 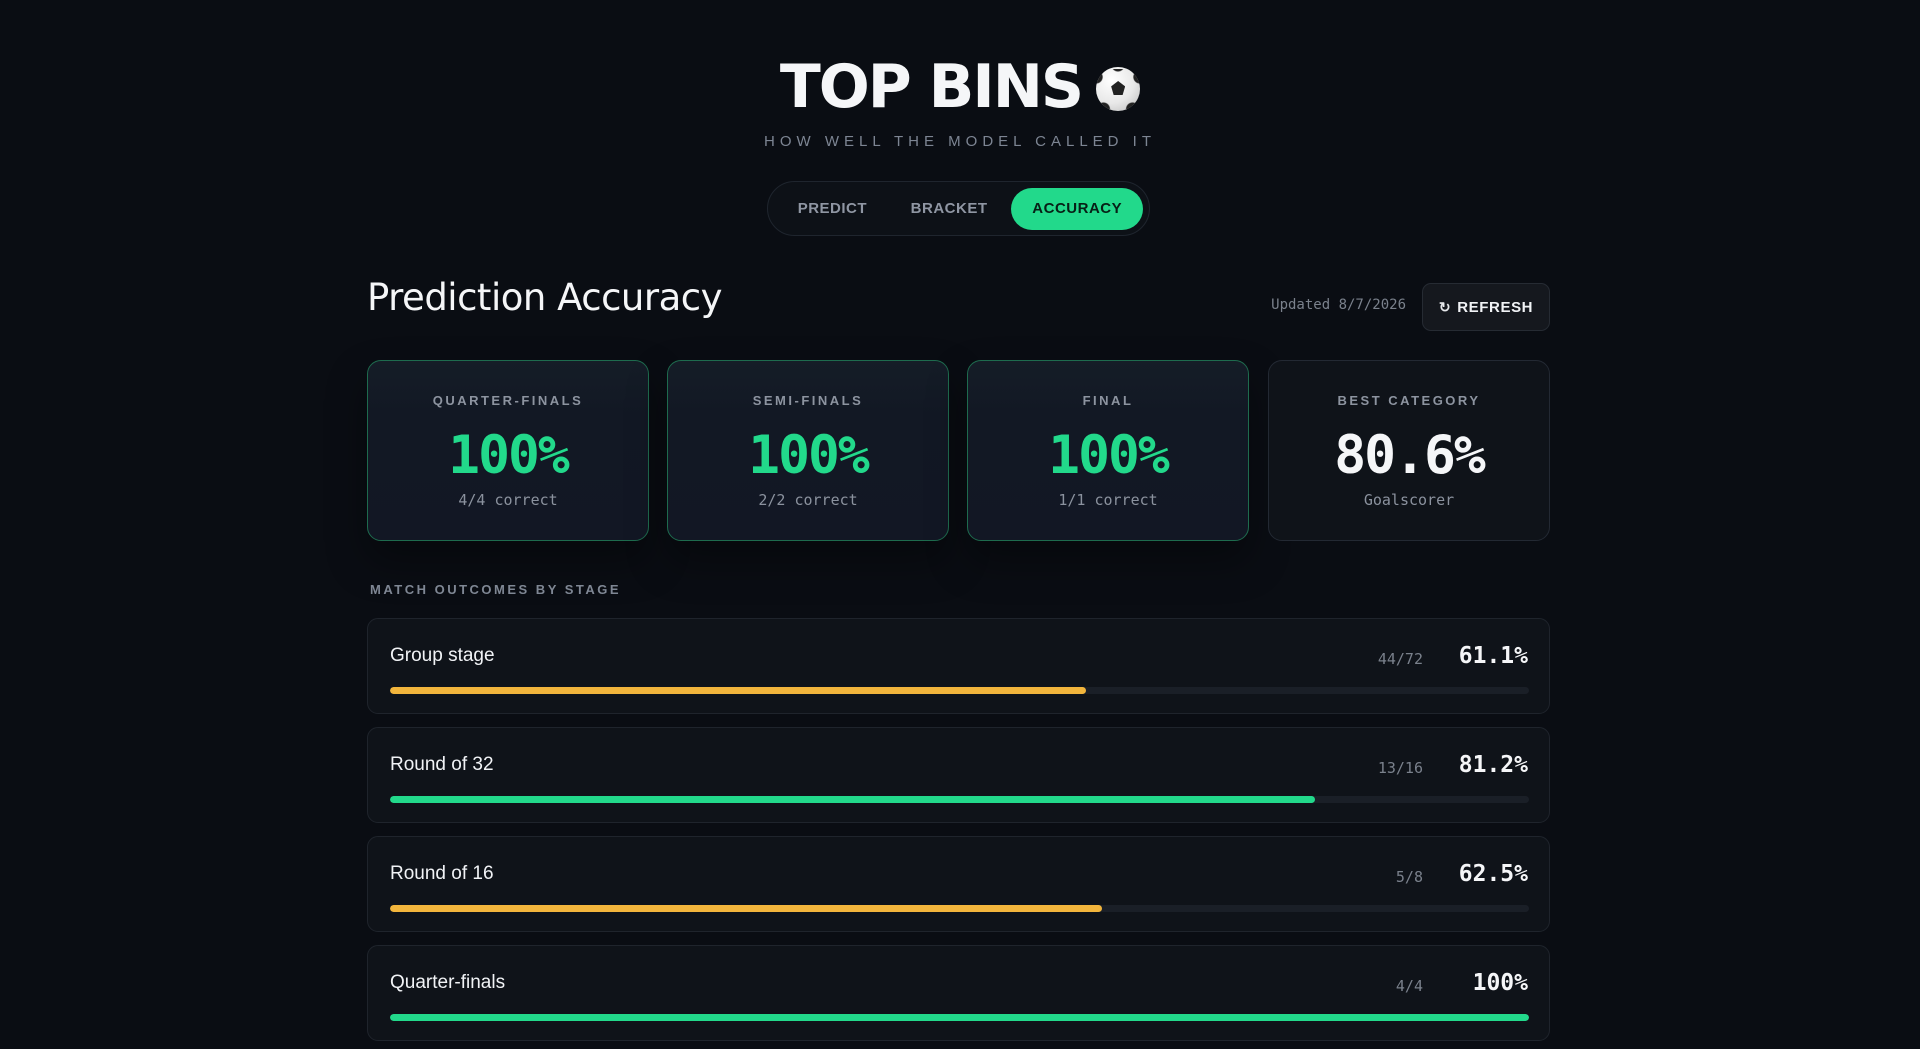 I want to click on soccer-ball-icon, so click(x=1118, y=89).